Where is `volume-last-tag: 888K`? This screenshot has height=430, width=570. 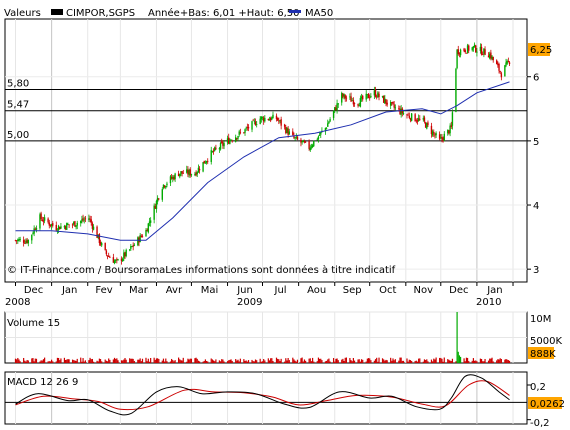 volume-last-tag: 888K is located at coordinates (543, 354).